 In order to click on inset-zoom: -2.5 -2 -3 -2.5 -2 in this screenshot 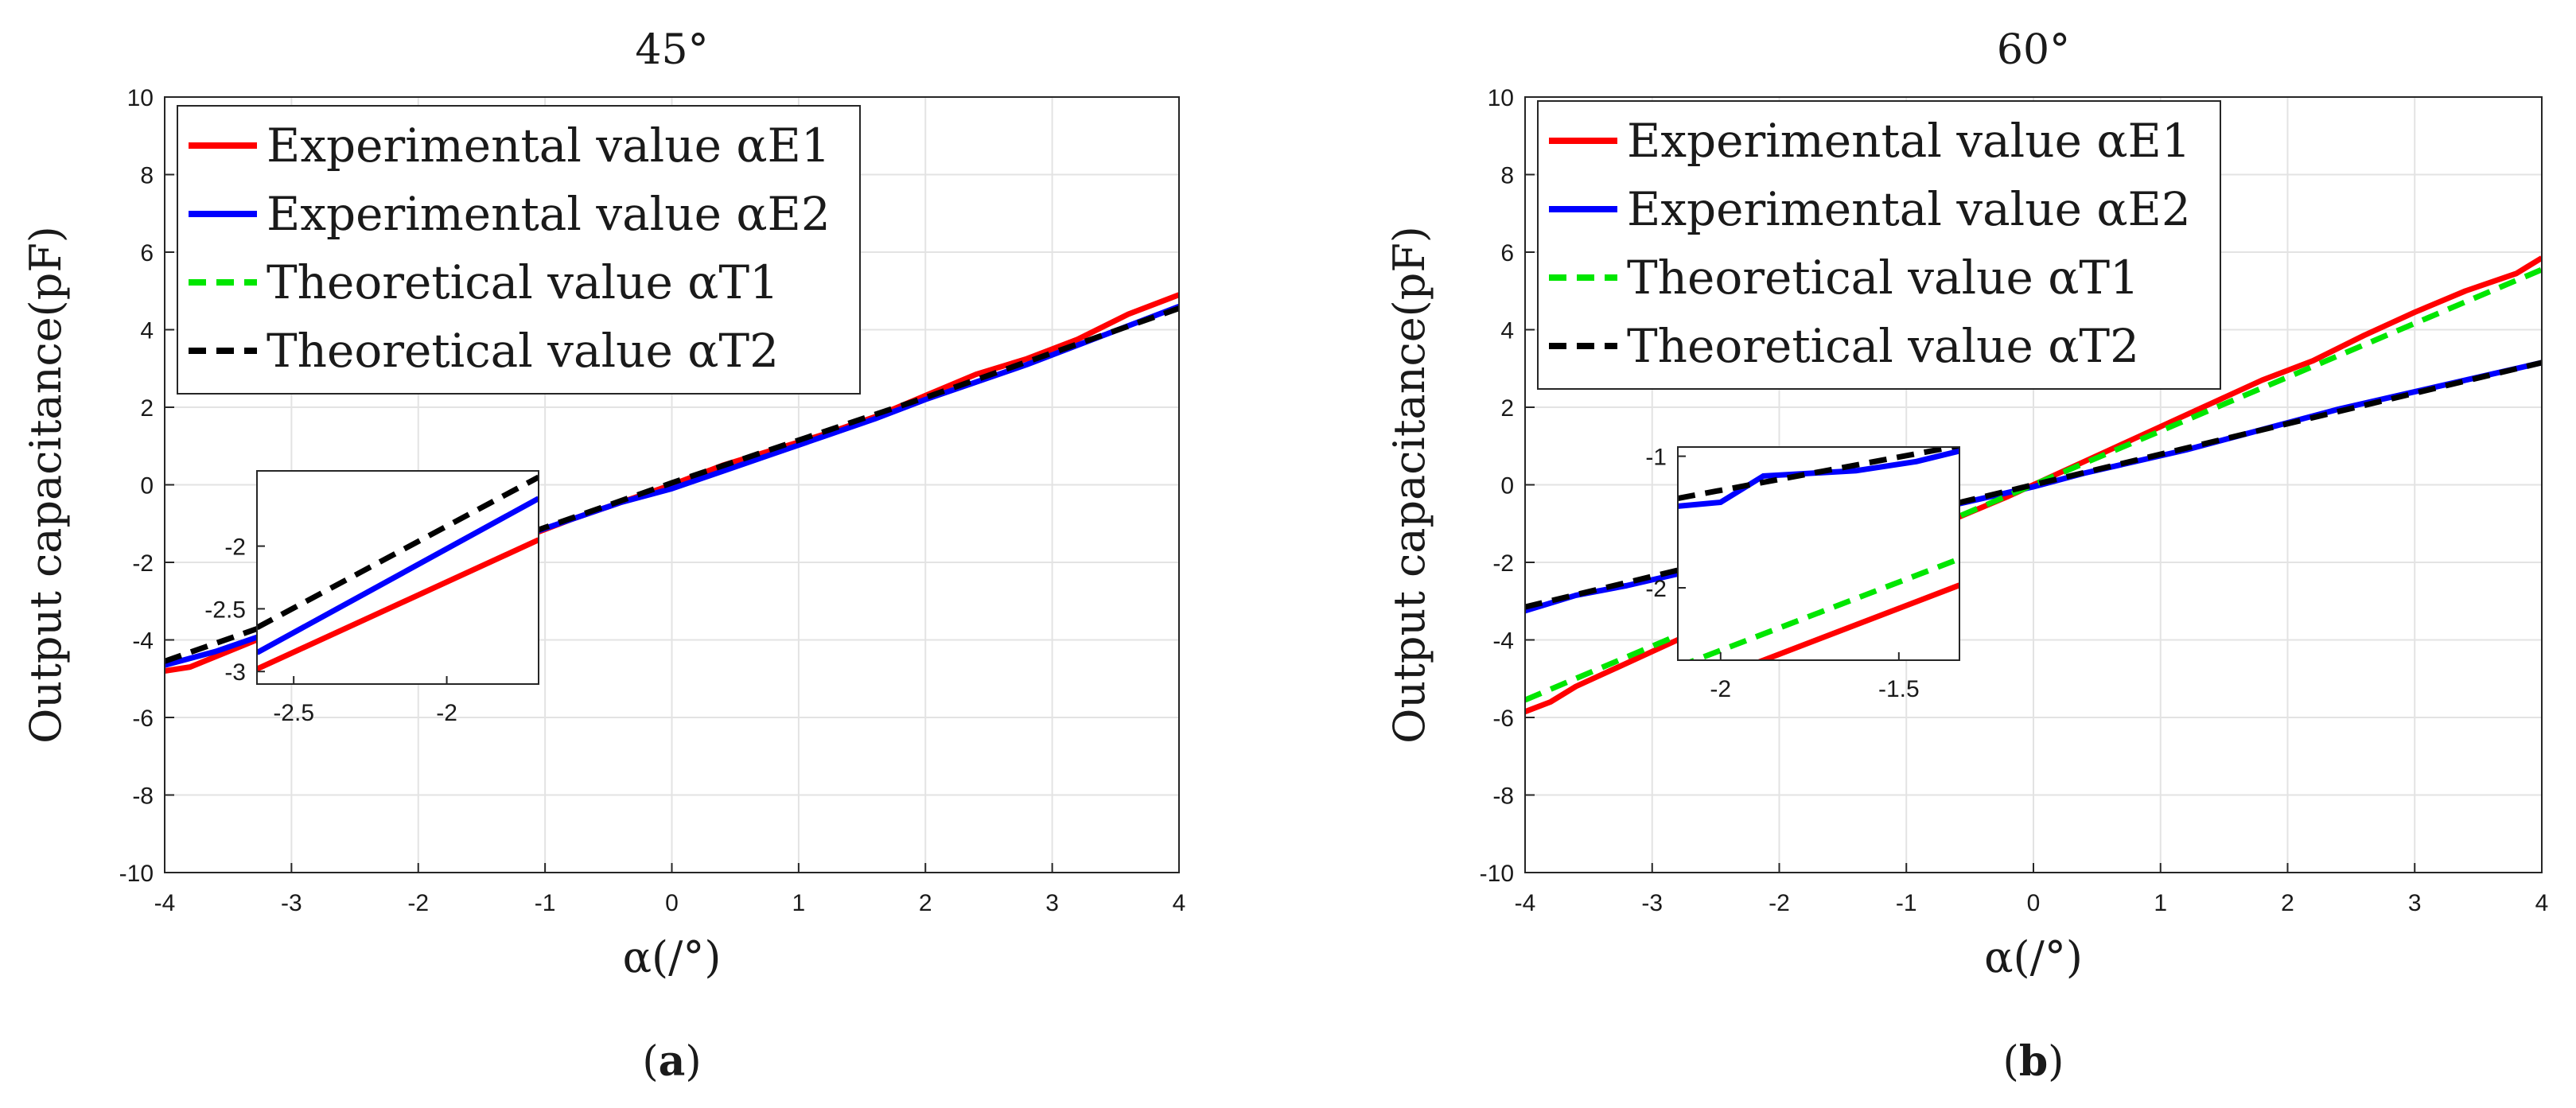, I will do `click(372, 598)`.